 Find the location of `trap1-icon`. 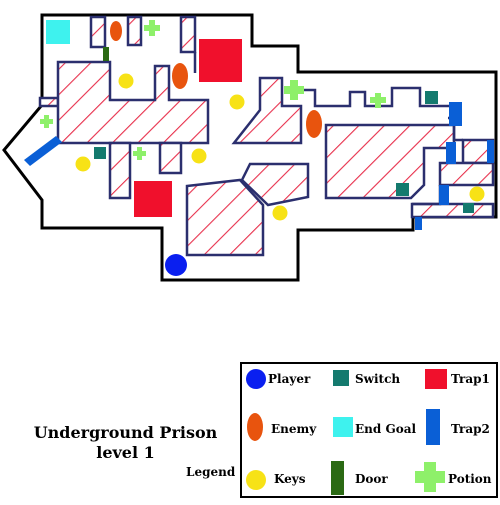

trap1-icon is located at coordinates (436, 379).